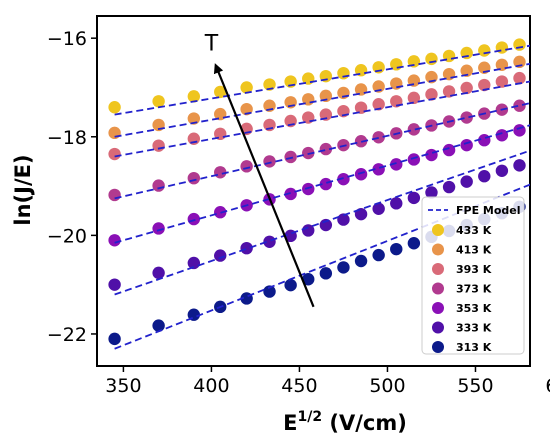 This screenshot has height=444, width=550. I want to click on series-433k, so click(319, 77).